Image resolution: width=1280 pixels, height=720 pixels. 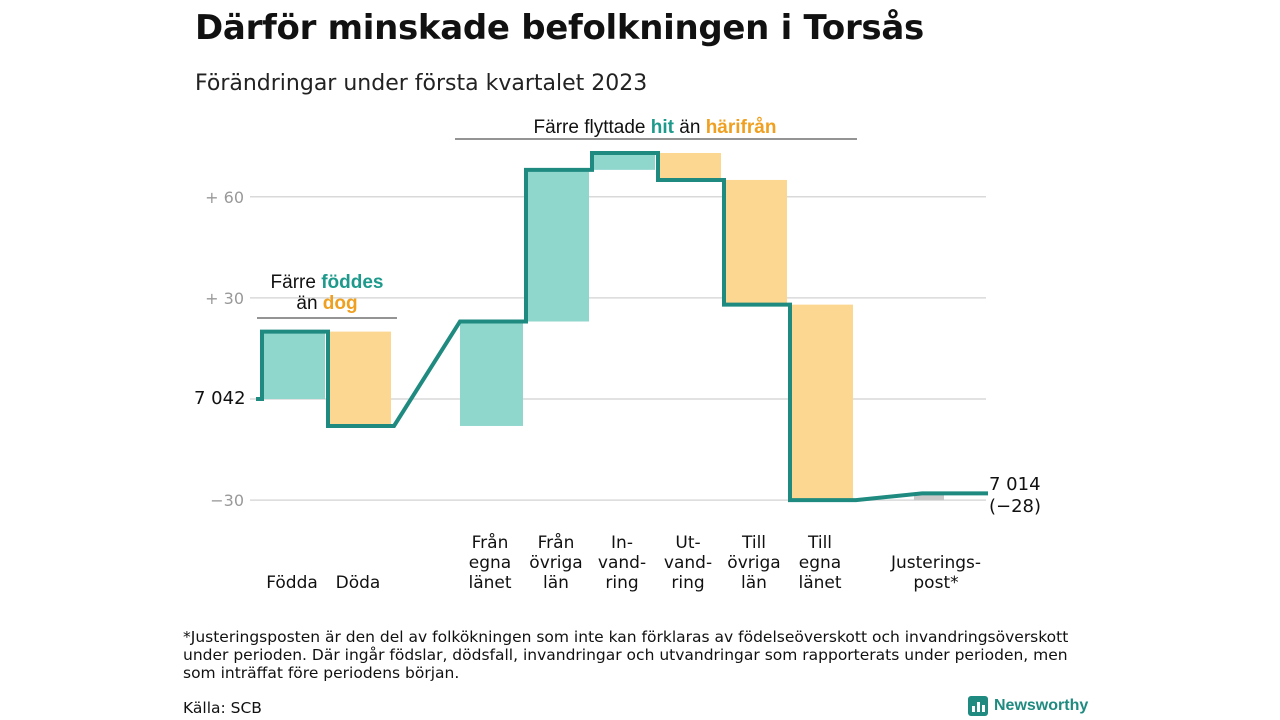 What do you see at coordinates (224, 298) in the screenshot?
I see `y-tick-label: + 30` at bounding box center [224, 298].